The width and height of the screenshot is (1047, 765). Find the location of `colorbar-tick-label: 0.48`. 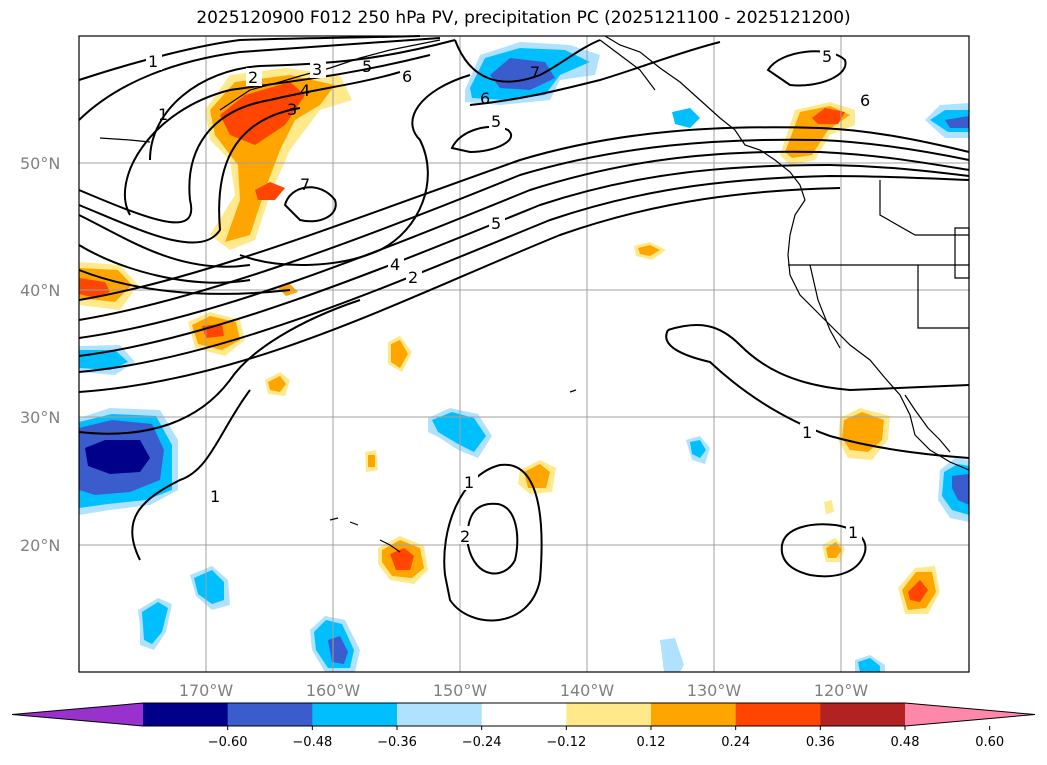

colorbar-tick-label: 0.48 is located at coordinates (905, 742).